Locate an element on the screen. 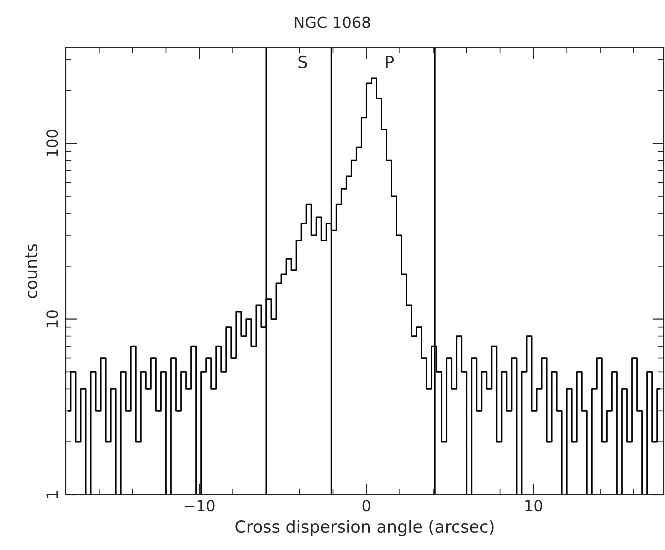 Image resolution: width=665 pixels, height=550 pixels. x-tick-label: 0 is located at coordinates (366, 506).